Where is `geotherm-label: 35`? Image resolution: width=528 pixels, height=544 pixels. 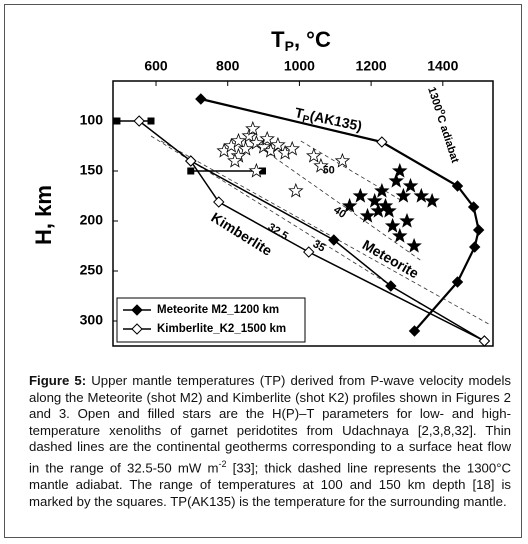
geotherm-label: 35 is located at coordinates (319, 246).